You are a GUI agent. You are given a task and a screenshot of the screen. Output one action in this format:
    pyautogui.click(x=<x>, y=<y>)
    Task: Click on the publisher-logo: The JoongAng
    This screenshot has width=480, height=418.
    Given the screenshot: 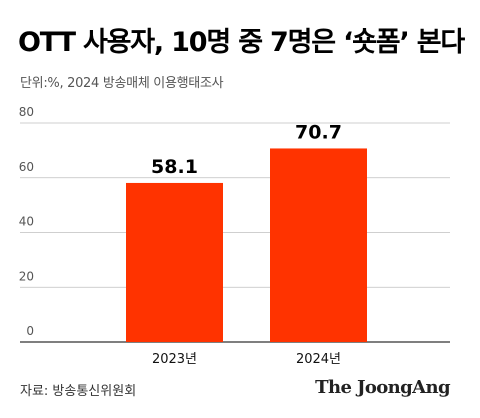 What is the action you would take?
    pyautogui.click(x=382, y=387)
    